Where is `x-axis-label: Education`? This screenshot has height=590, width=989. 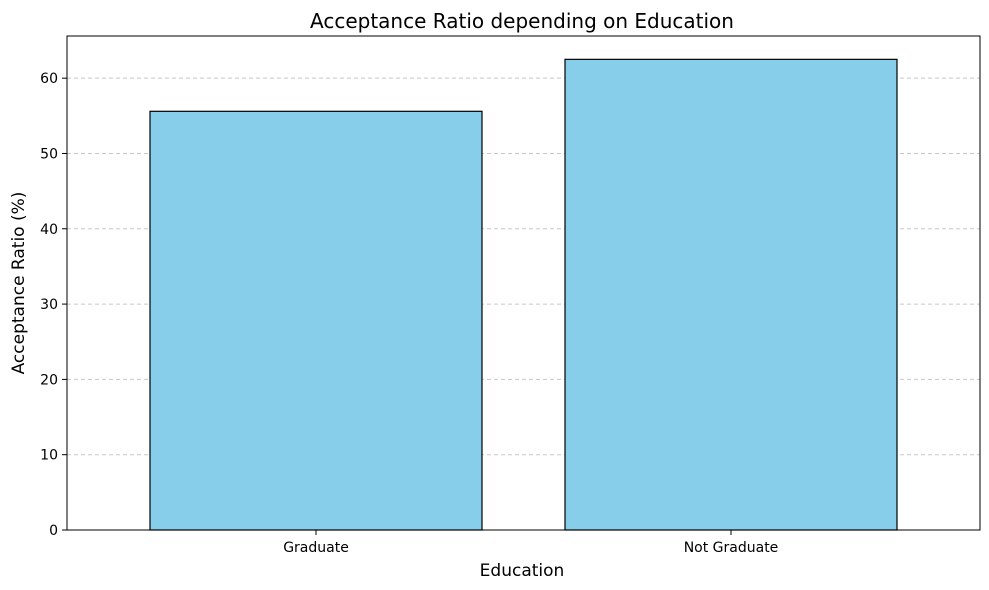
x-axis-label: Education is located at coordinates (522, 571).